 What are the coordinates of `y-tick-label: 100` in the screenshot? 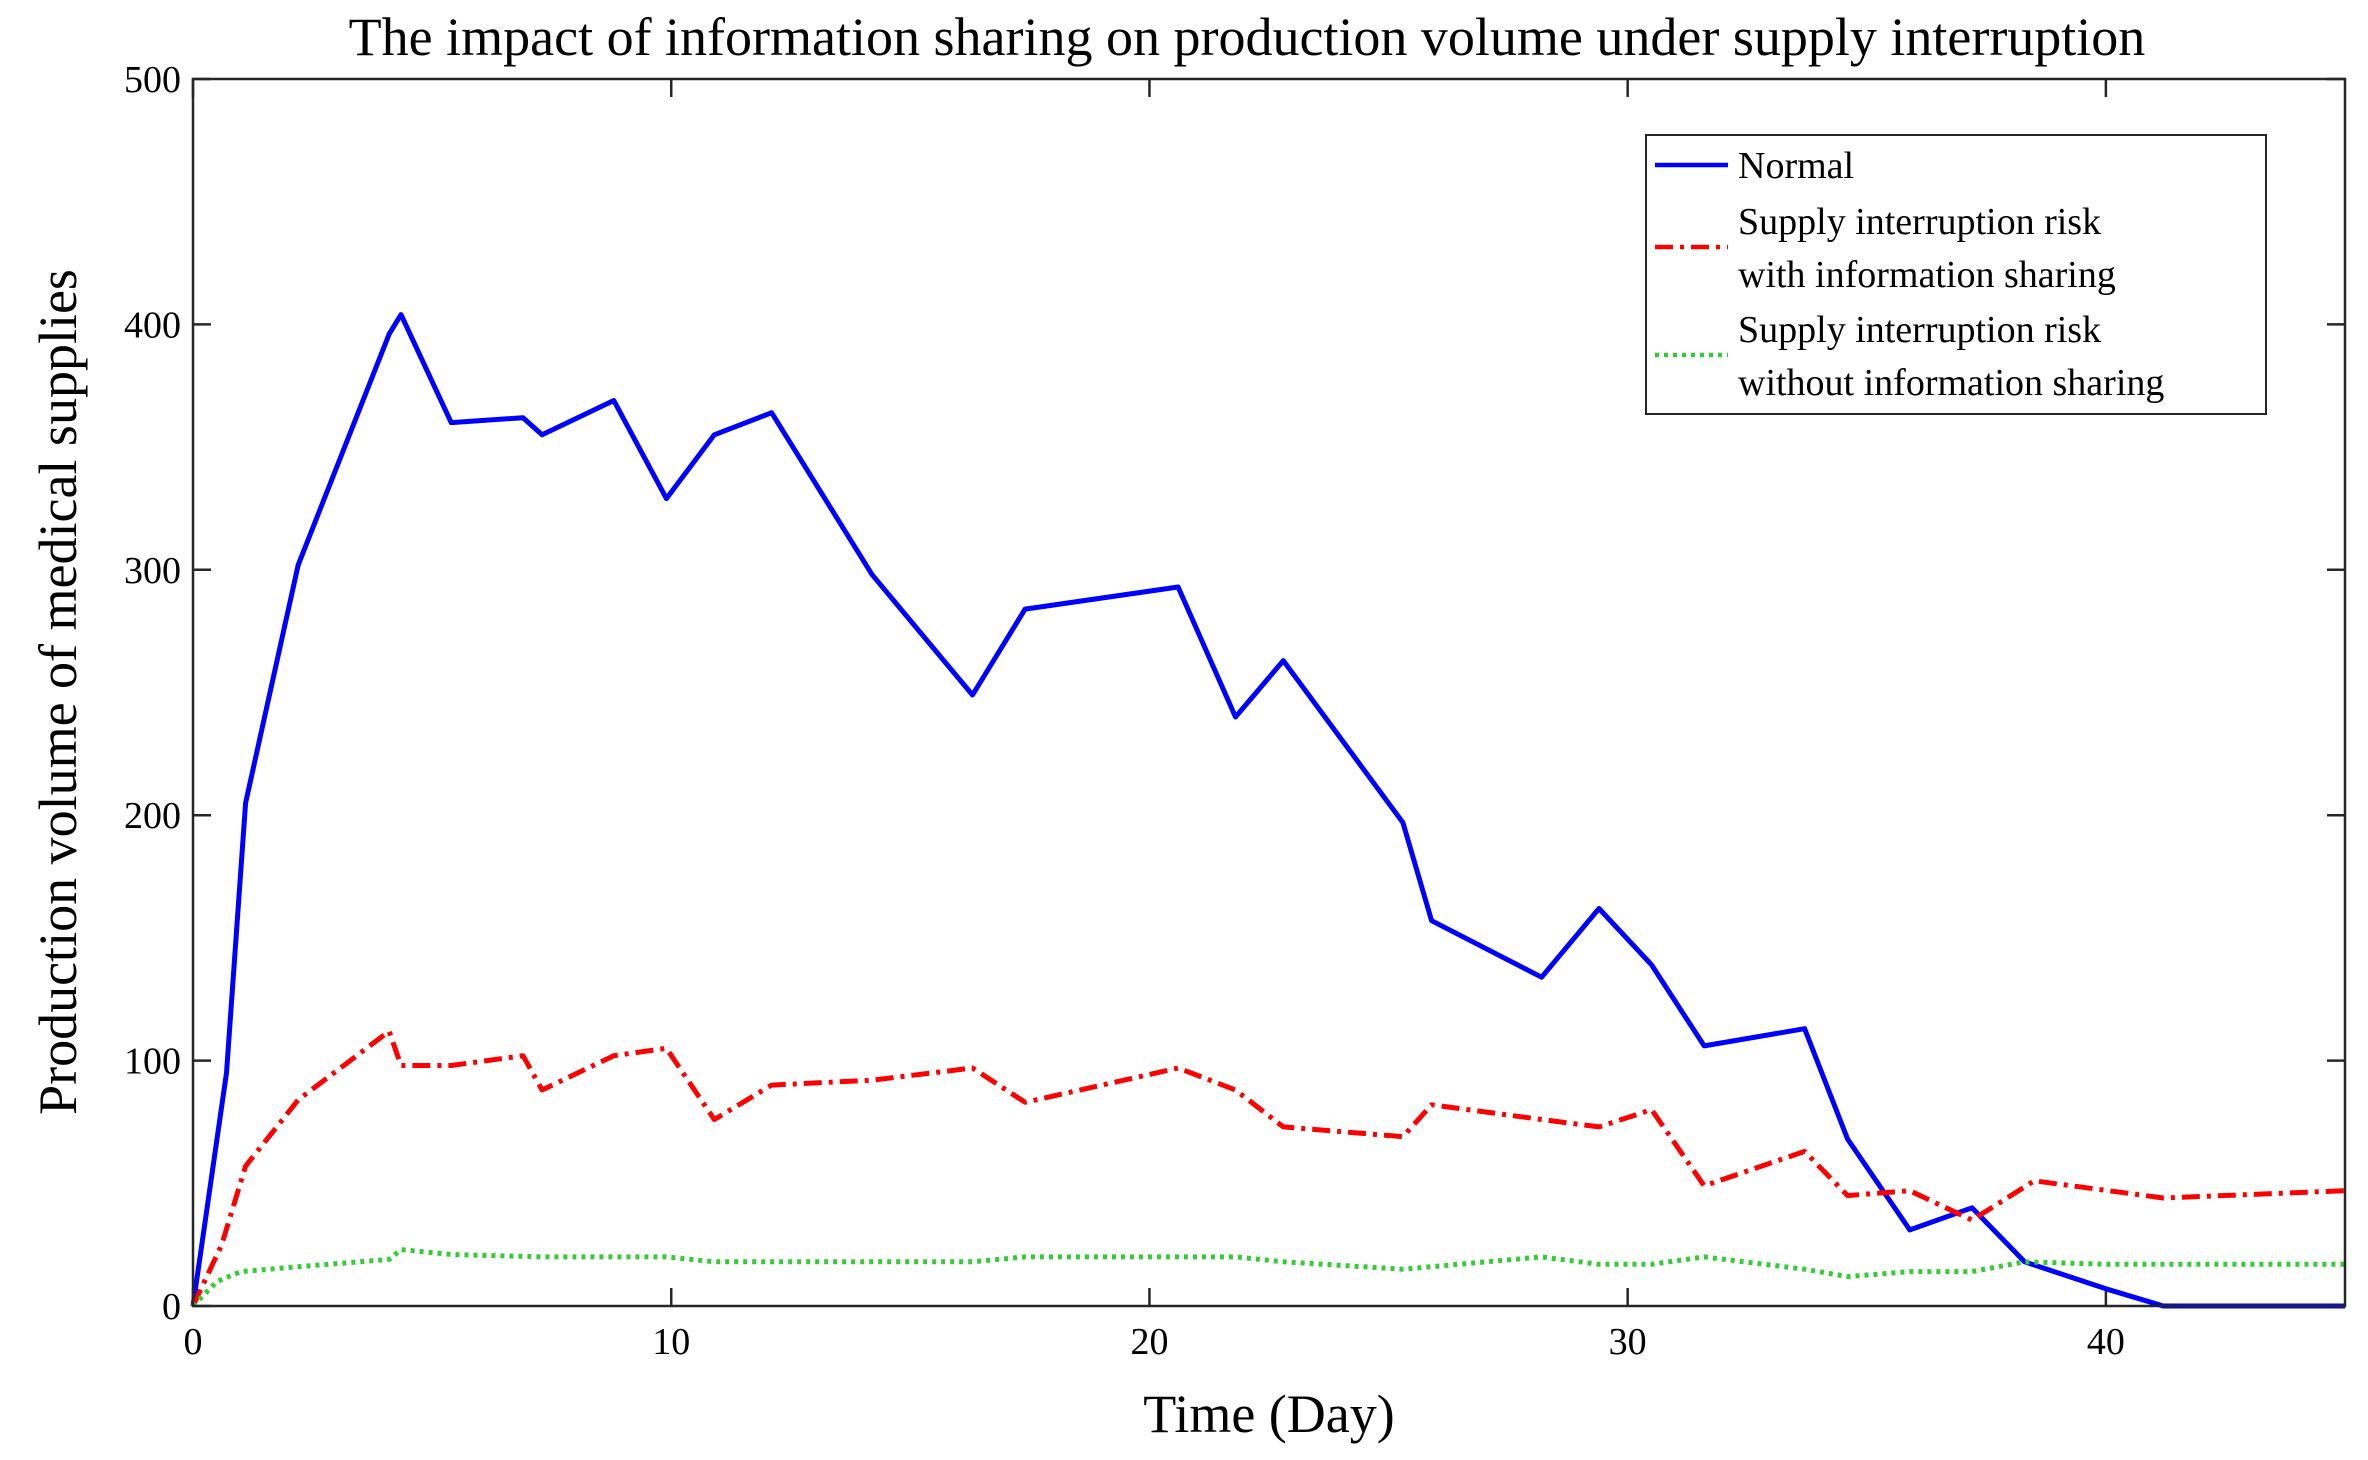 It's located at (152, 1062).